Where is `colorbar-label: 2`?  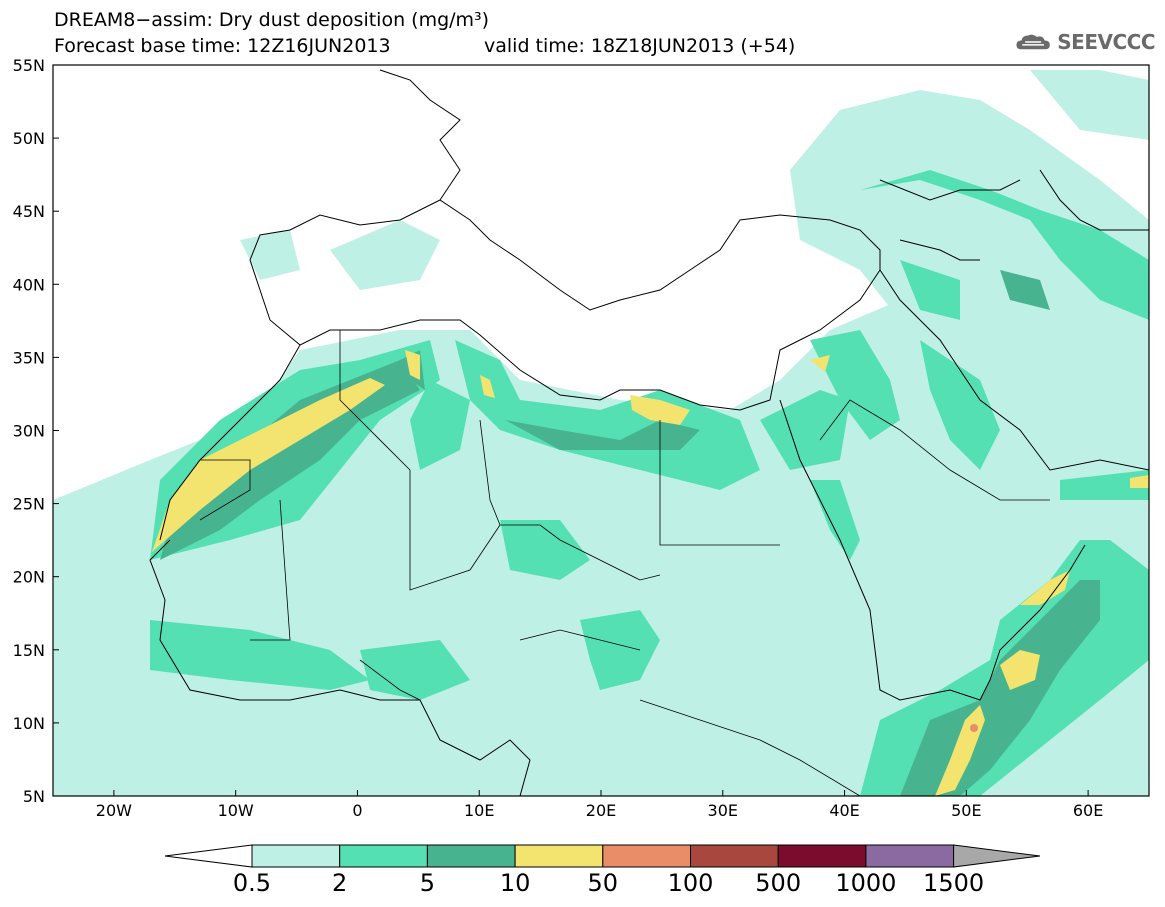 colorbar-label: 2 is located at coordinates (339, 883).